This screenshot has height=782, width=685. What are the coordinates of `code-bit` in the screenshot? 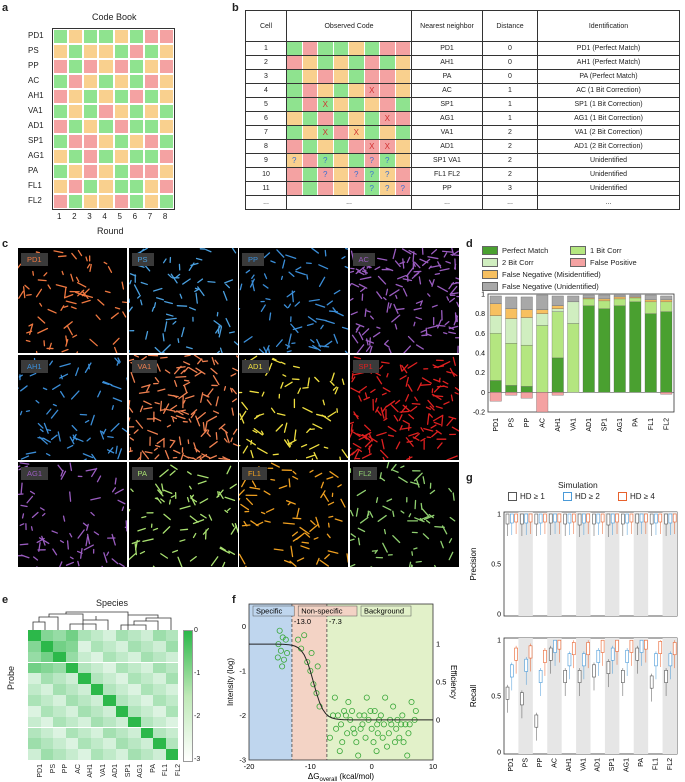 It's located at (295, 118).